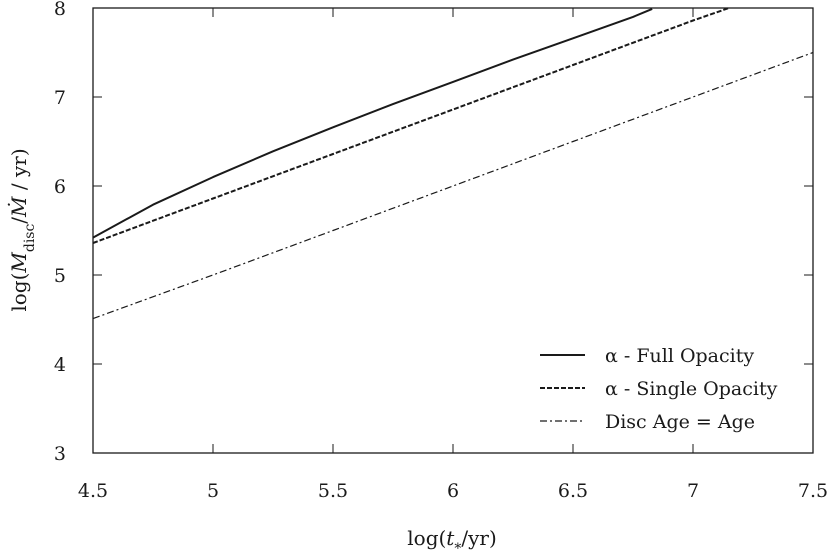 This screenshot has height=552, width=829. Describe the element at coordinates (333, 491) in the screenshot. I see `x-tick-label: 5.5` at that location.